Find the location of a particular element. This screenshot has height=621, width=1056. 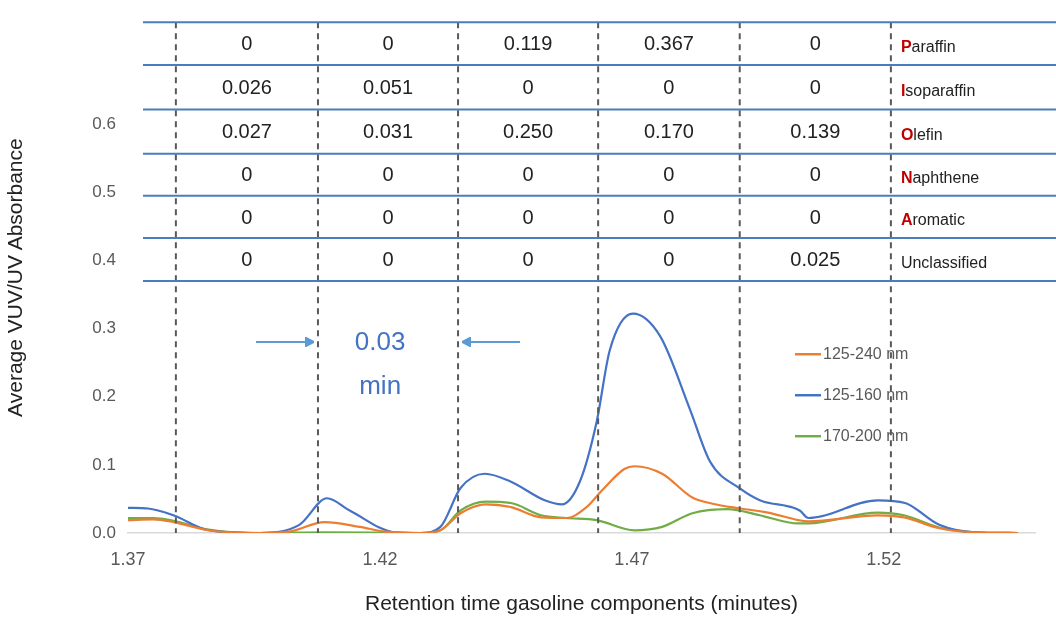

x-tick-label: 1.42 is located at coordinates (380, 558).